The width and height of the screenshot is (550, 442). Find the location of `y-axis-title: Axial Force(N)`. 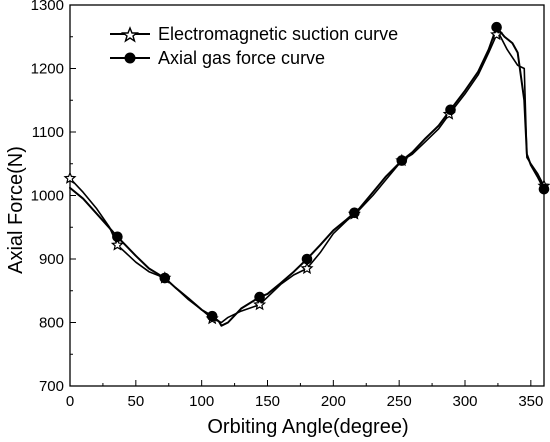

y-axis-title: Axial Force(N) is located at coordinates (16, 210).